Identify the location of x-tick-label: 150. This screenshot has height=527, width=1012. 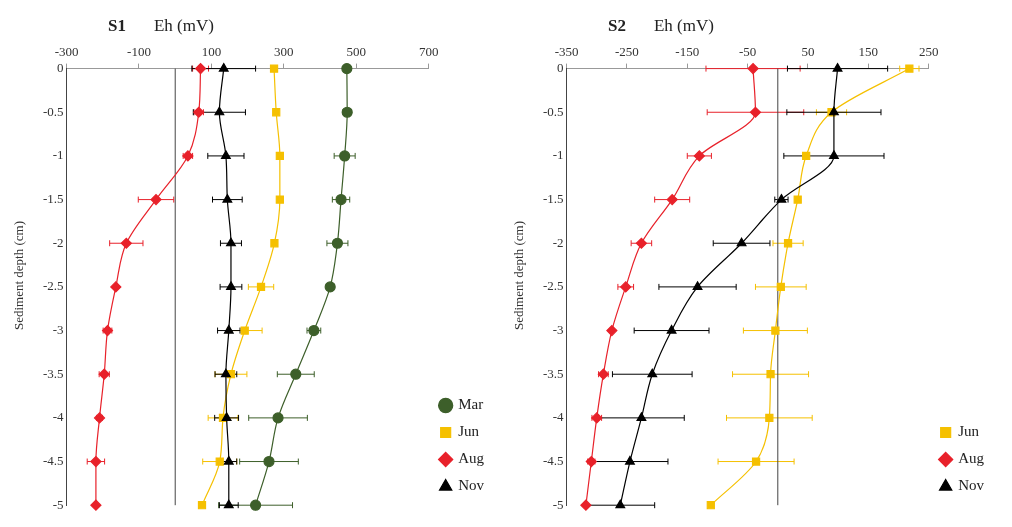
(868, 52).